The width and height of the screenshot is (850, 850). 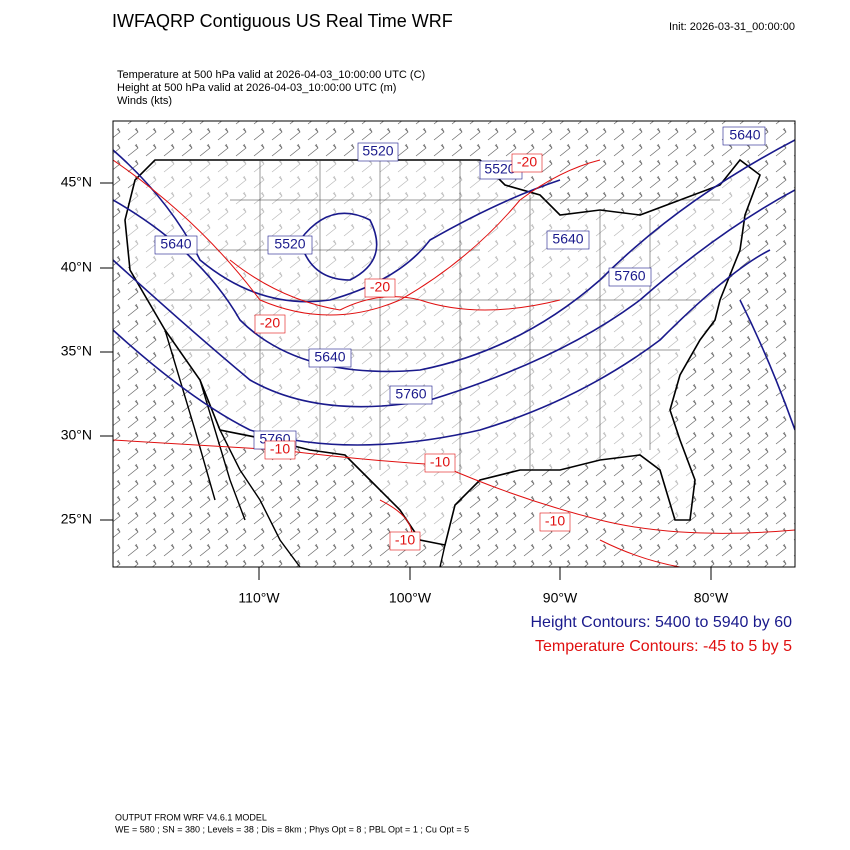 I want to click on temperature-legend: Temperature Contours: -45 to 5 by 5, so click(x=663, y=646).